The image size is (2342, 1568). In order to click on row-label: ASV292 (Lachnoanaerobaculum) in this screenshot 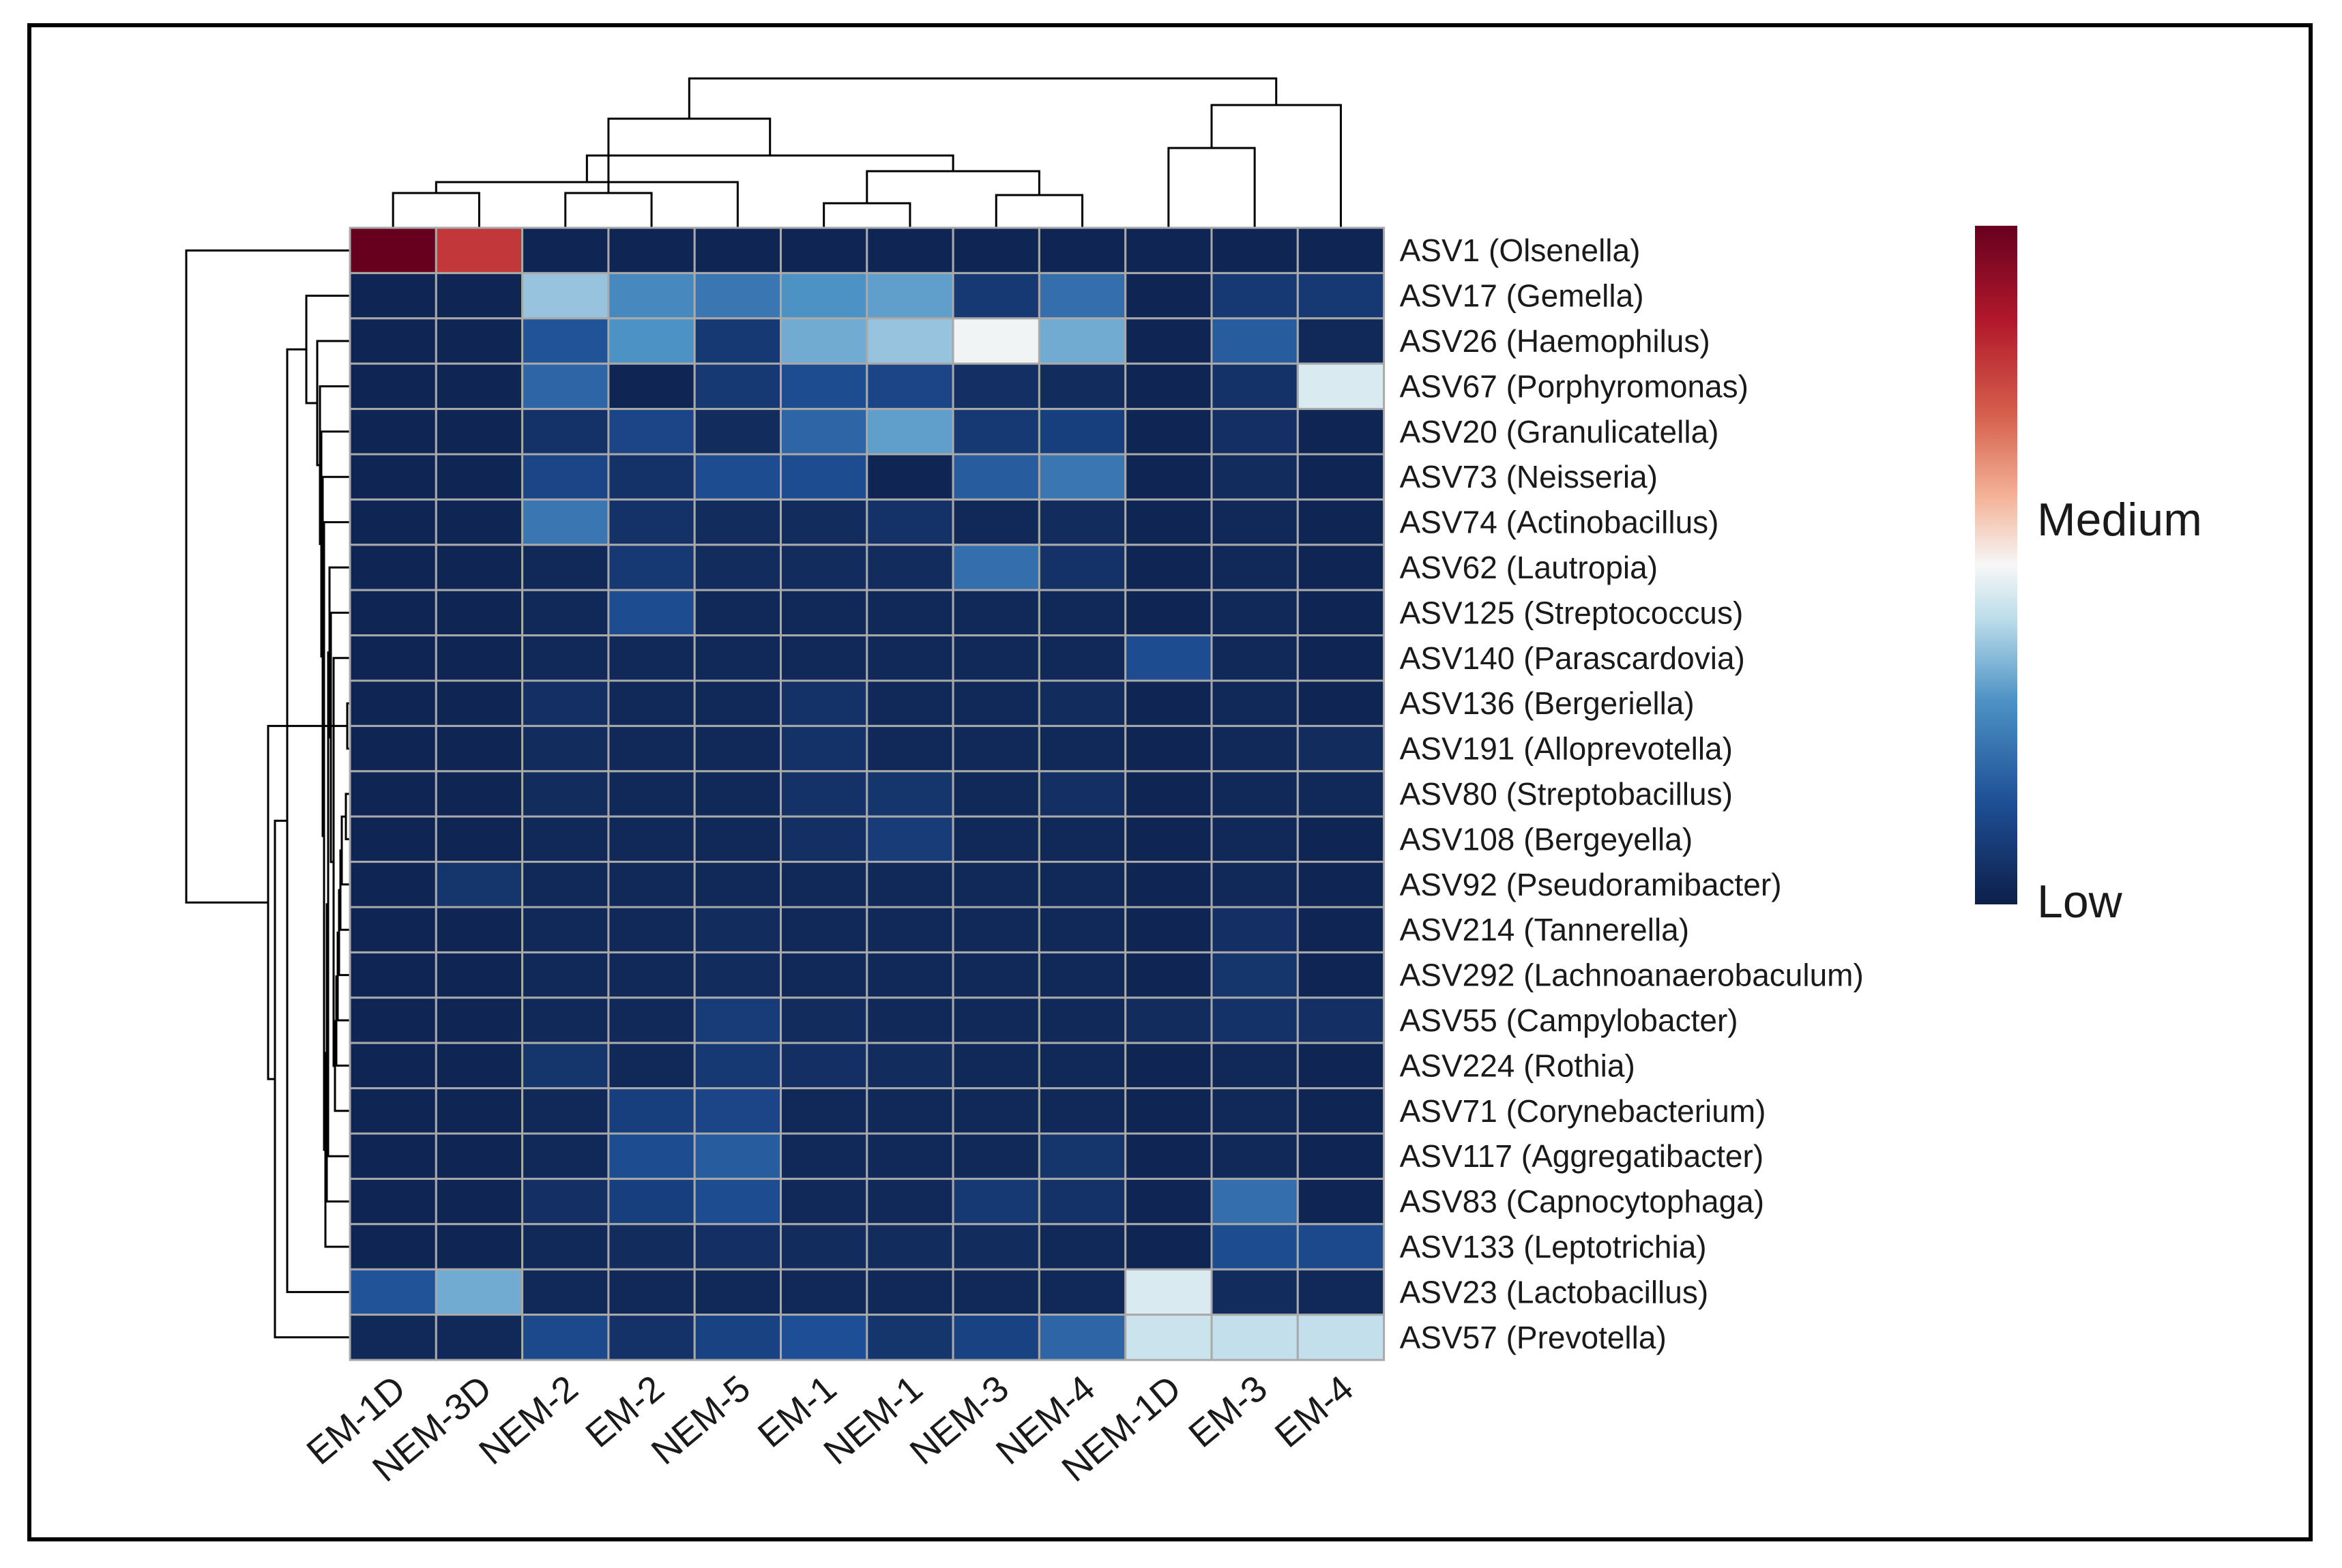, I will do `click(1632, 975)`.